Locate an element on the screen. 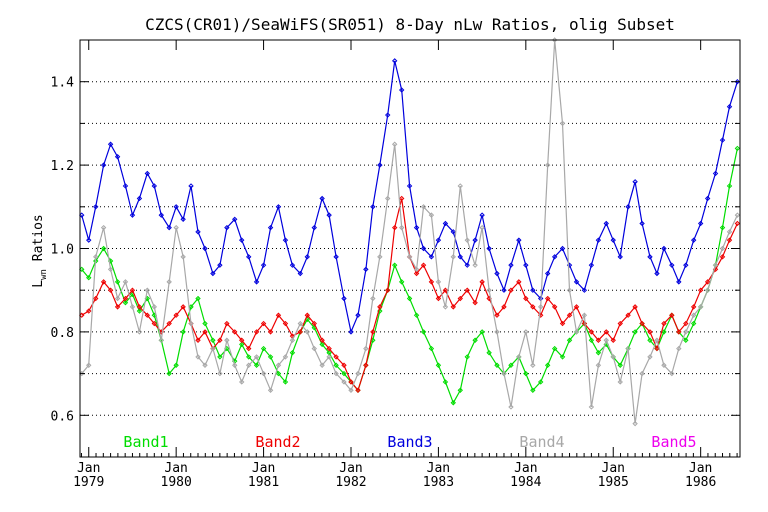  y-tick-label: 0.6 is located at coordinates (62, 416).